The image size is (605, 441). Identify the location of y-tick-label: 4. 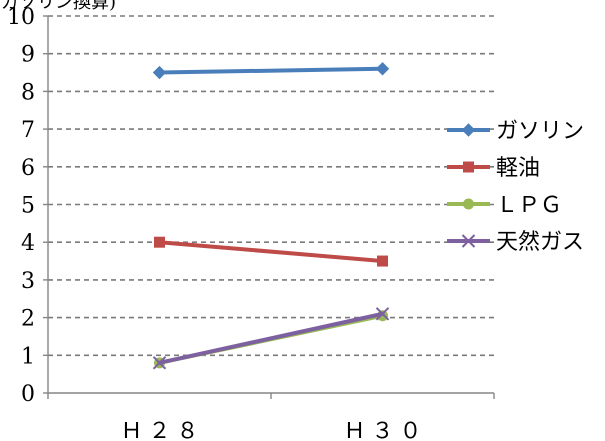
(28, 243).